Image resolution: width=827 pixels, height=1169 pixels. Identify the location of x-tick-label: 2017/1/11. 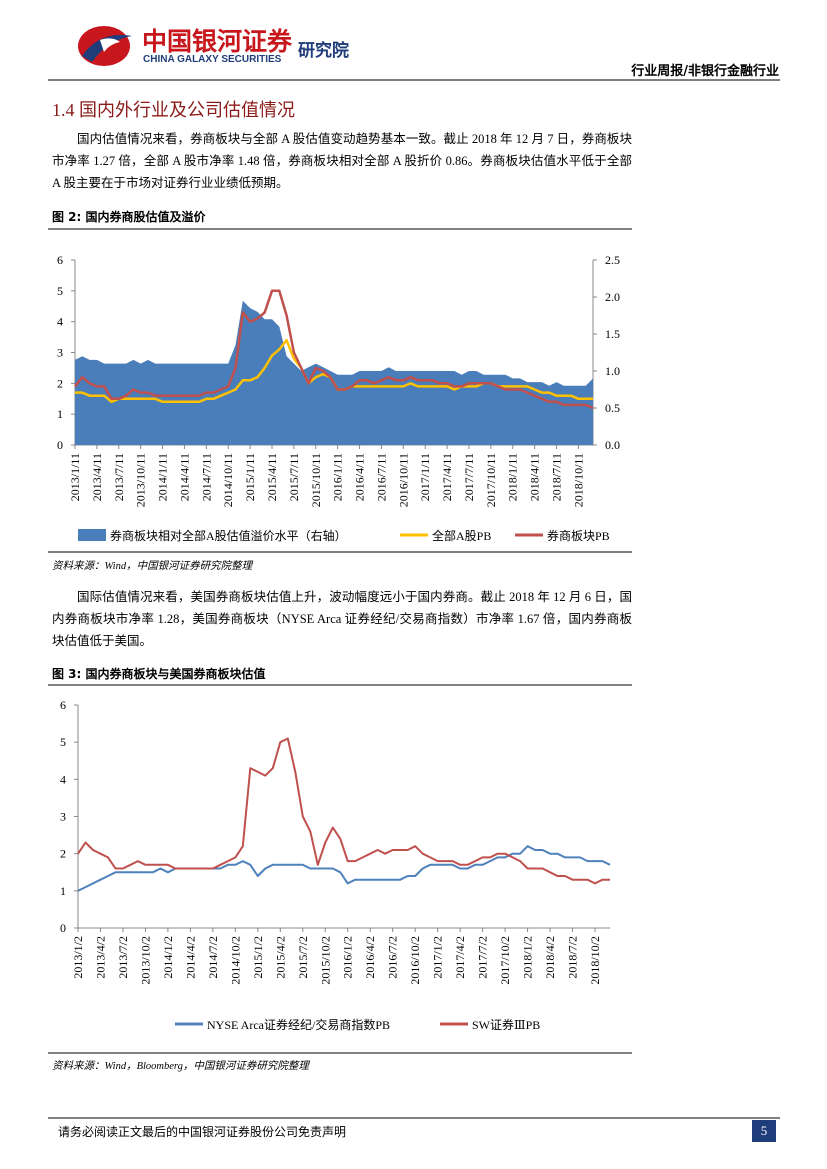
(425, 477).